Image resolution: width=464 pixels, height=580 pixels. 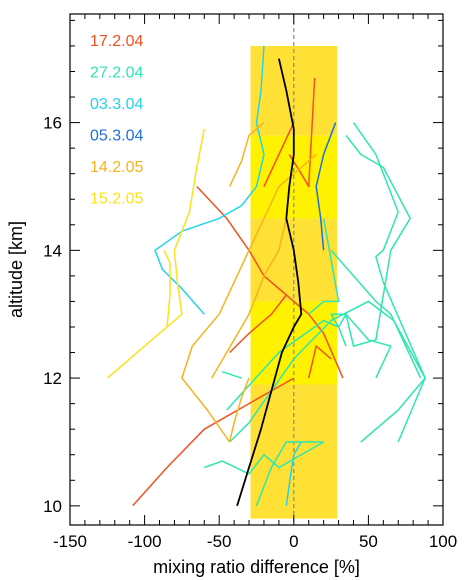 What do you see at coordinates (116, 104) in the screenshot?
I see `legend-entry: 03.3.04` at bounding box center [116, 104].